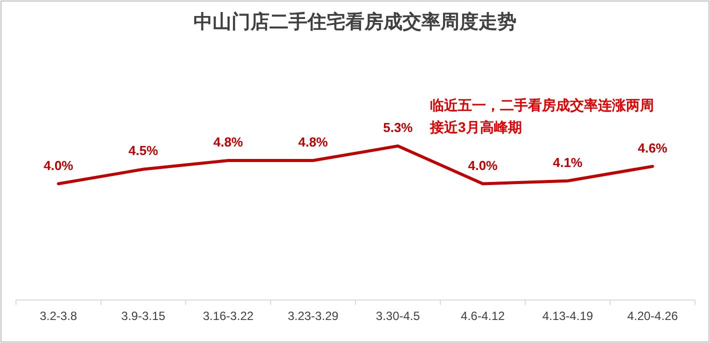 The height and width of the screenshot is (343, 710). I want to click on x-tick-label: 4.6-4.12, so click(483, 316).